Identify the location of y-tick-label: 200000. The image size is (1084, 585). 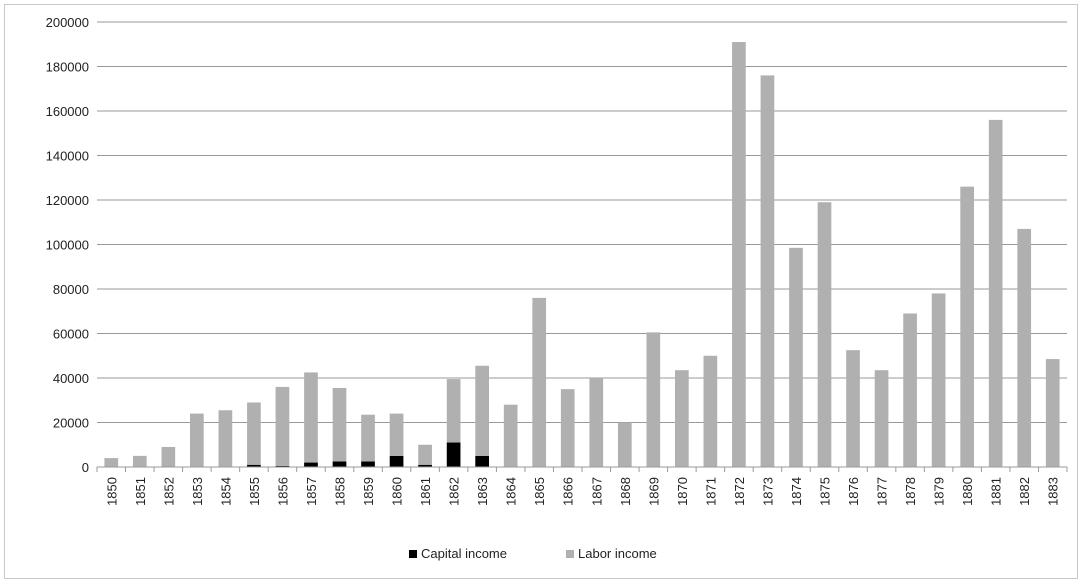
(67, 22).